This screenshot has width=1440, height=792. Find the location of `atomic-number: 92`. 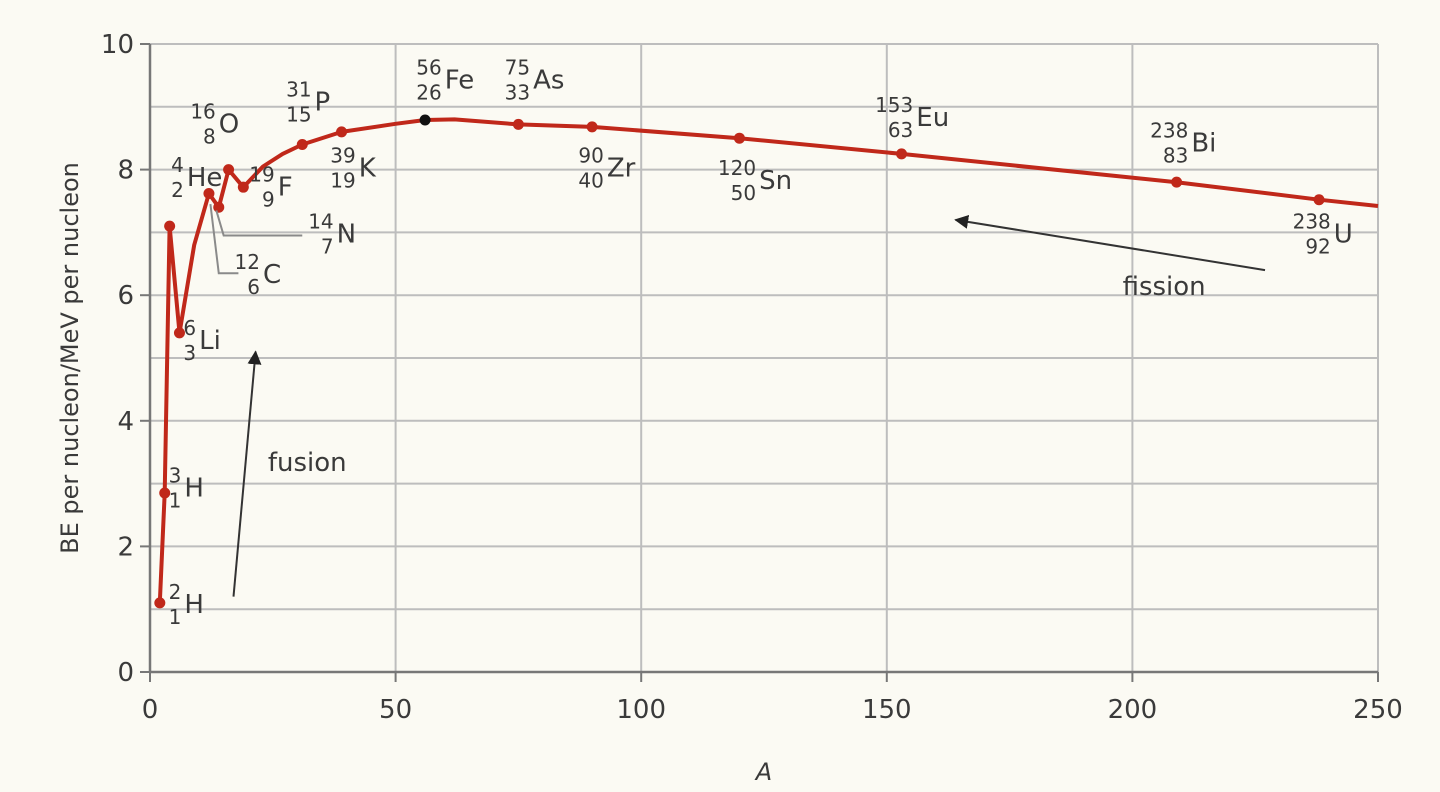

atomic-number: 92 is located at coordinates (1317, 246).